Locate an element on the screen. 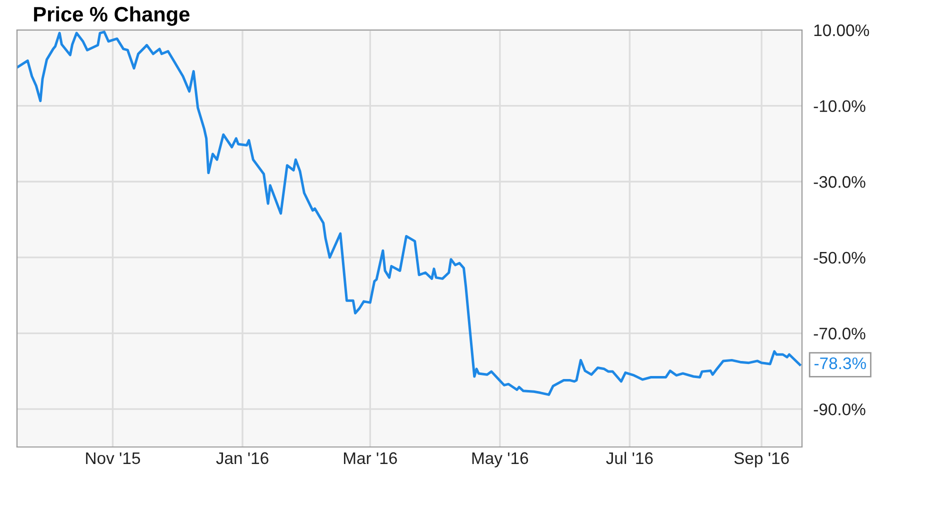  x-tick-label: Jul '16 is located at coordinates (629, 458).